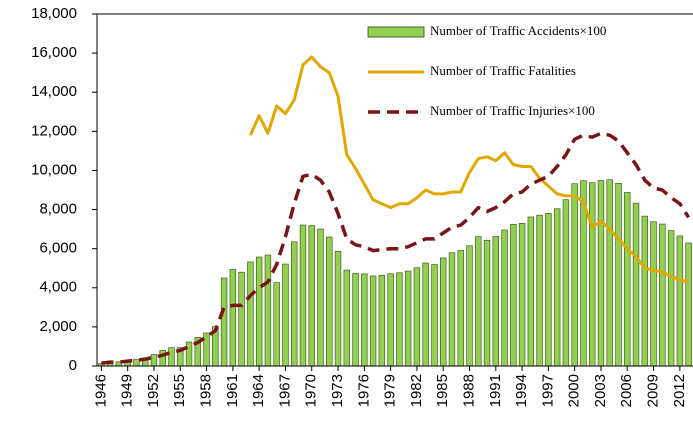 The image size is (693, 429). Describe the element at coordinates (518, 30) in the screenshot. I see `legend-label: Number of Traffic Accidents×100` at that location.